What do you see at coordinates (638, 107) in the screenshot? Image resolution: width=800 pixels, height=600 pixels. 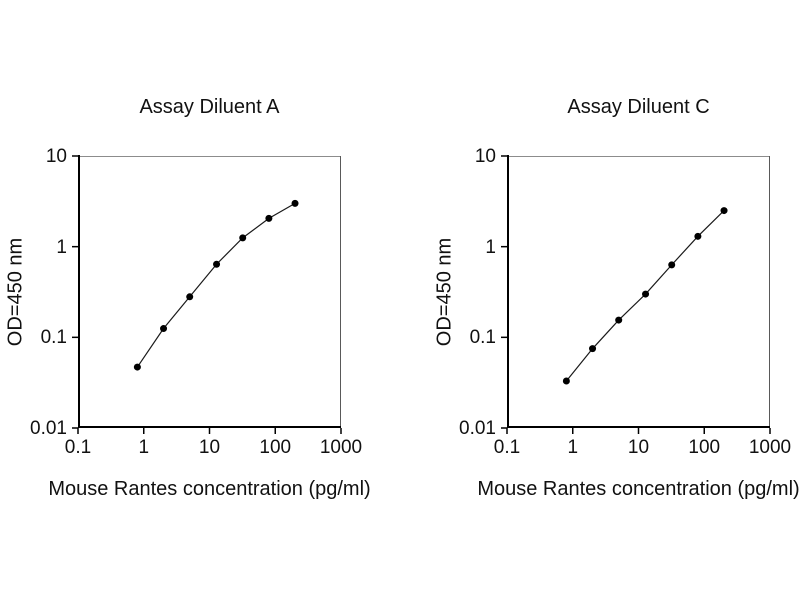 I see `chart-title: Assay Diluent C` at bounding box center [638, 107].